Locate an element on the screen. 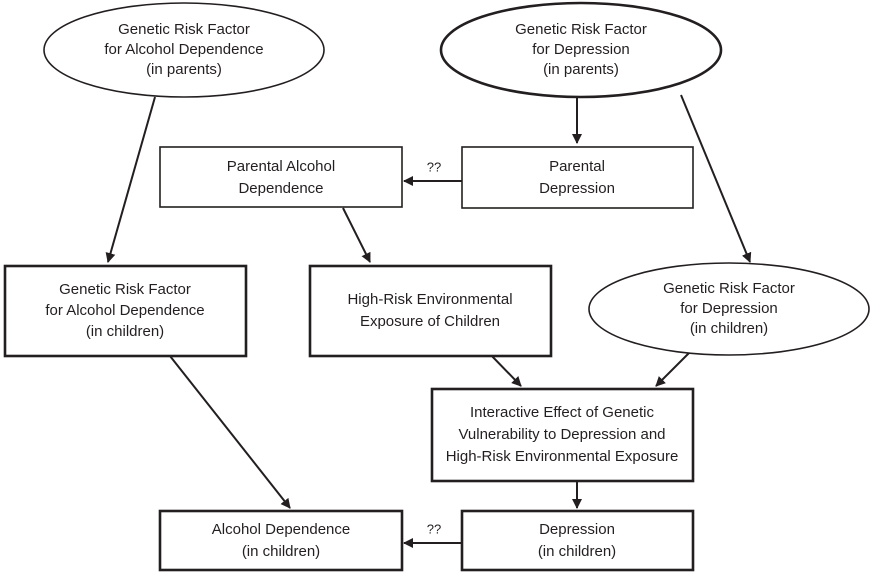  node-text: High-Risk Environmental Exposure is located at coordinates (562, 456).